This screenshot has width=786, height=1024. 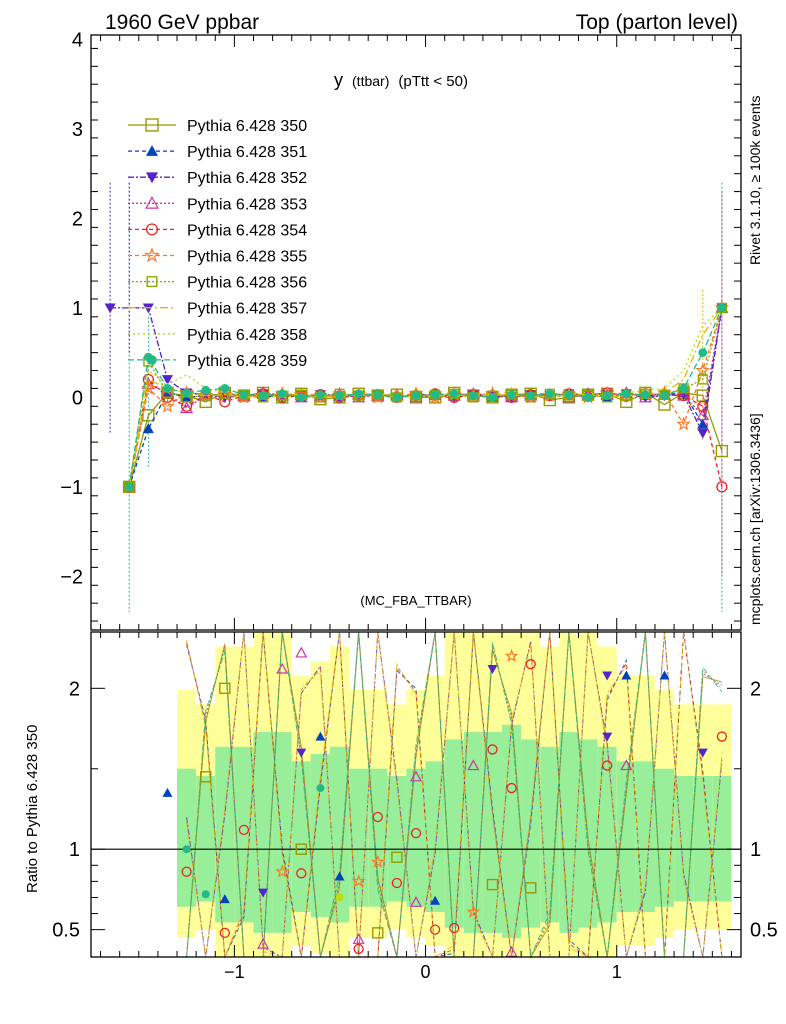 I want to click on y-tick-label: 0, so click(x=77, y=398).